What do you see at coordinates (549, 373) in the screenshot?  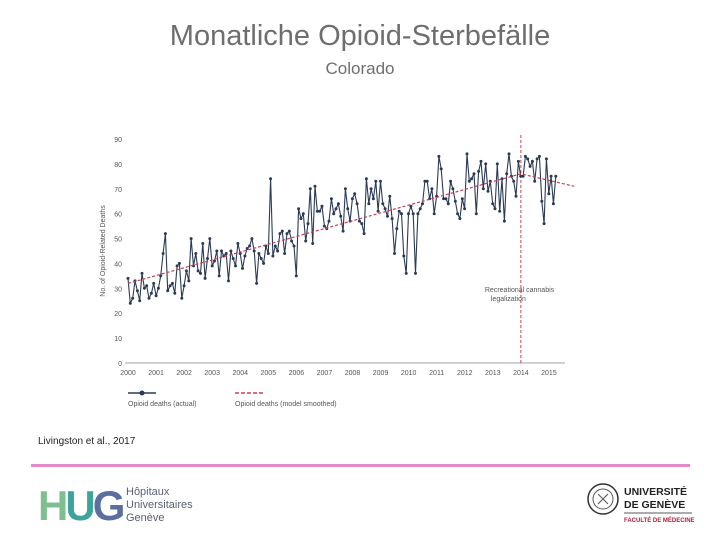 I see `x-tick-label: 2015` at bounding box center [549, 373].